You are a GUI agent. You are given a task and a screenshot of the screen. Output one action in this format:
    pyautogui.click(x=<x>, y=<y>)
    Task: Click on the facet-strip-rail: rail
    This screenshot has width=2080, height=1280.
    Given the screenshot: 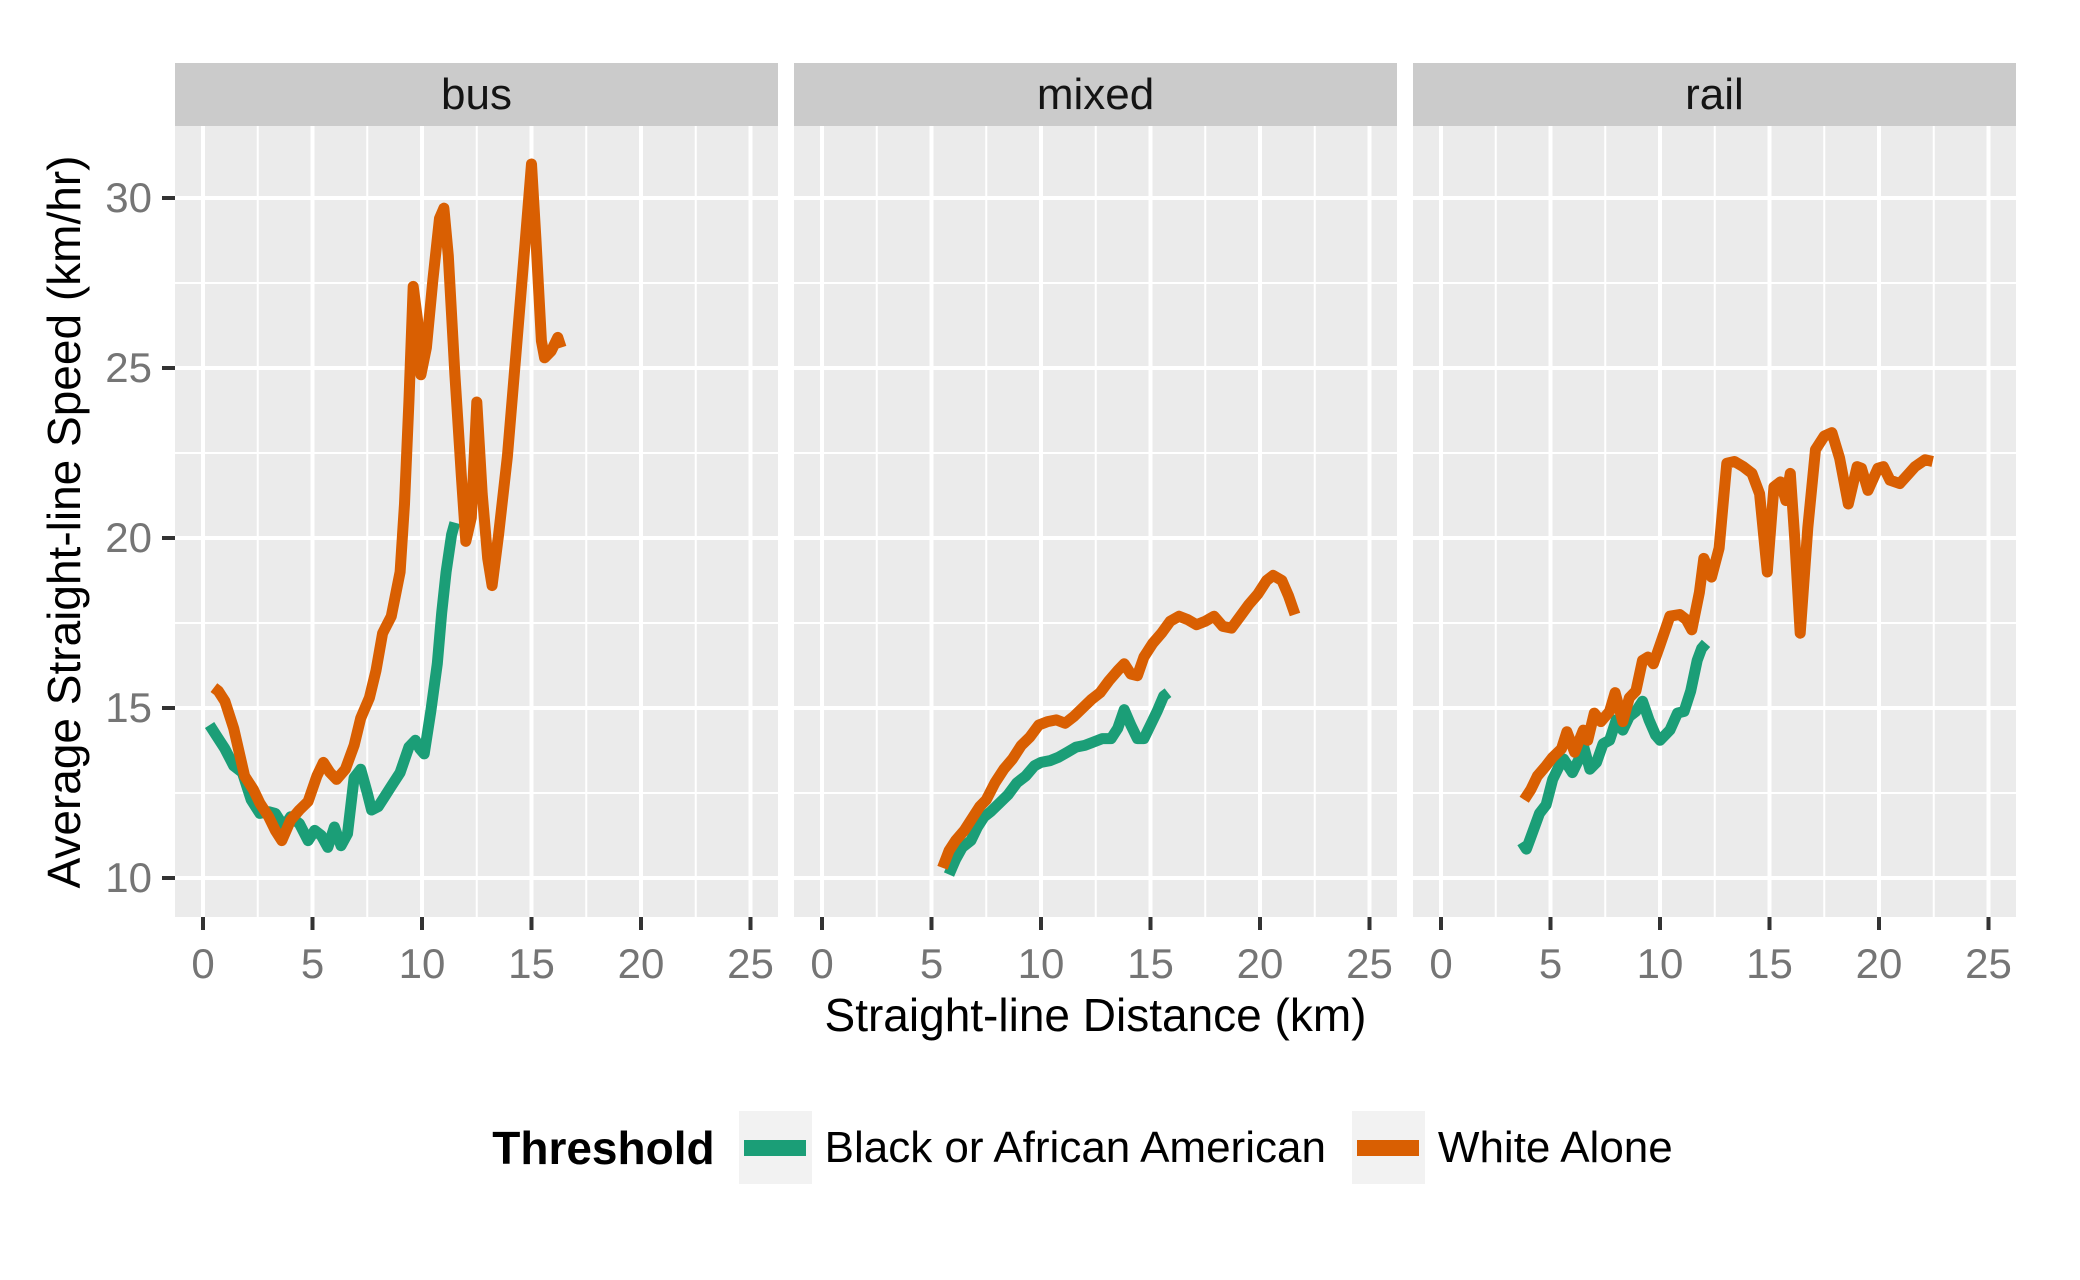 What is the action you would take?
    pyautogui.click(x=1714, y=94)
    